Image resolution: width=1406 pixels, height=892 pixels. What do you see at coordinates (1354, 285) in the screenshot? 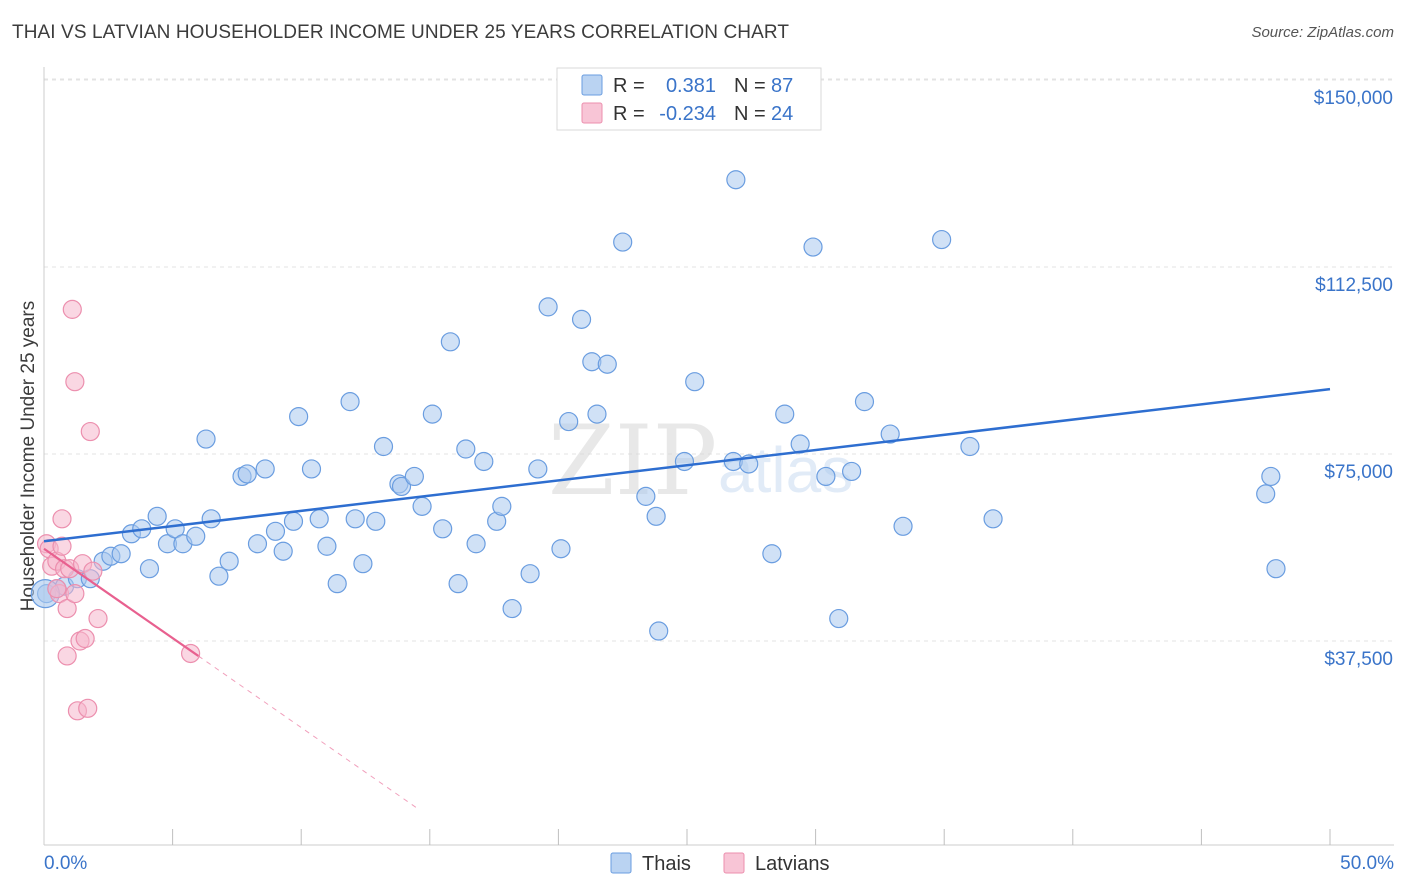
I see `y-tick-label: $112,500` at bounding box center [1354, 285].